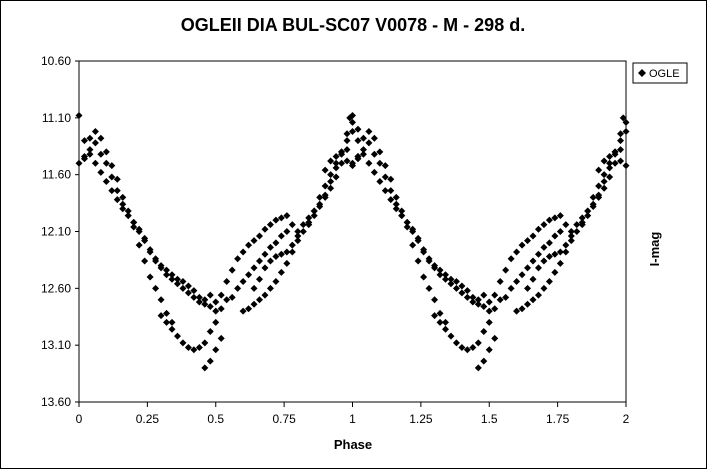 Image resolution: width=707 pixels, height=469 pixels. I want to click on x-tick-label: 1, so click(352, 419).